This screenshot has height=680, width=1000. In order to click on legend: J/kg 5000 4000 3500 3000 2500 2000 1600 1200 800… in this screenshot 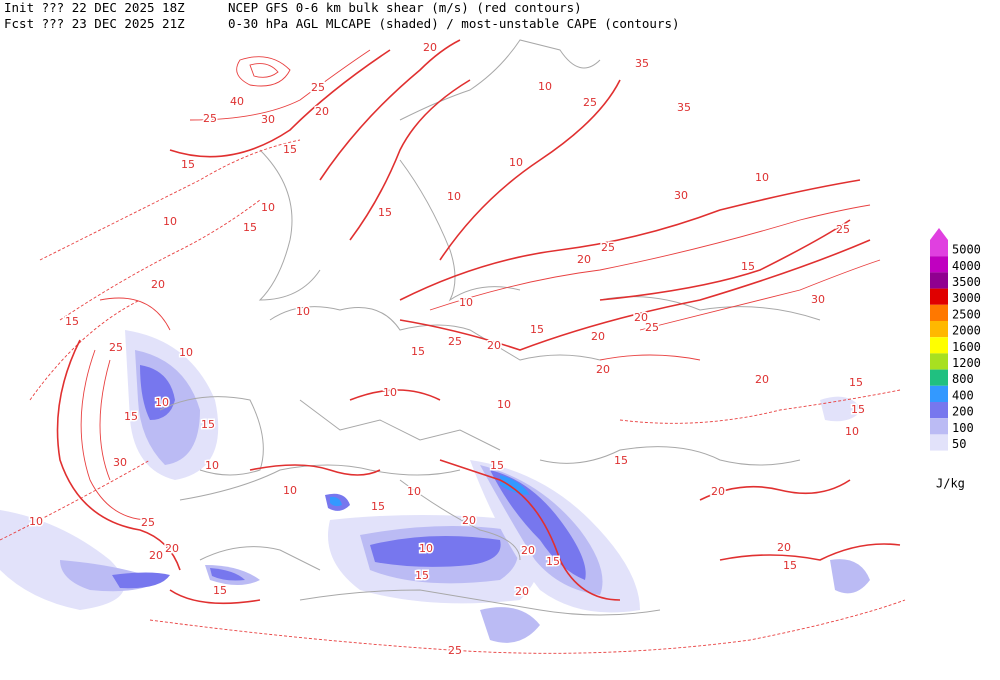, I will do `click(955, 359)`.